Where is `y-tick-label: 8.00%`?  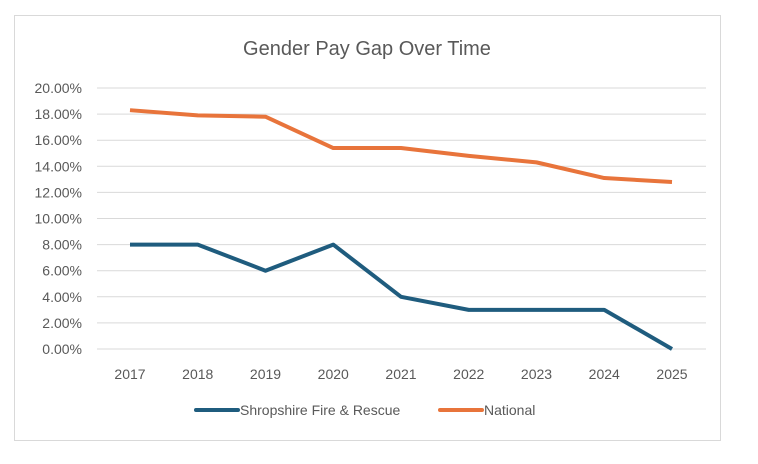 y-tick-label: 8.00% is located at coordinates (62, 245).